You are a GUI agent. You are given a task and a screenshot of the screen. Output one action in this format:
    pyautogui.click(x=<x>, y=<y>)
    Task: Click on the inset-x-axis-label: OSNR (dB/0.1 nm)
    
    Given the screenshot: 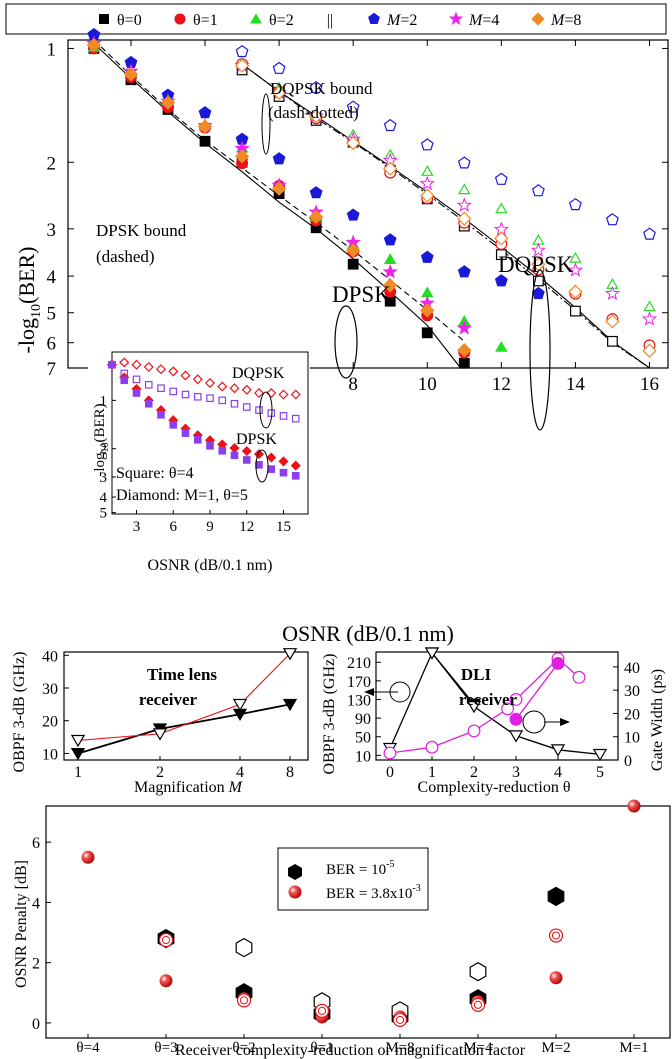 What is the action you would take?
    pyautogui.click(x=210, y=565)
    